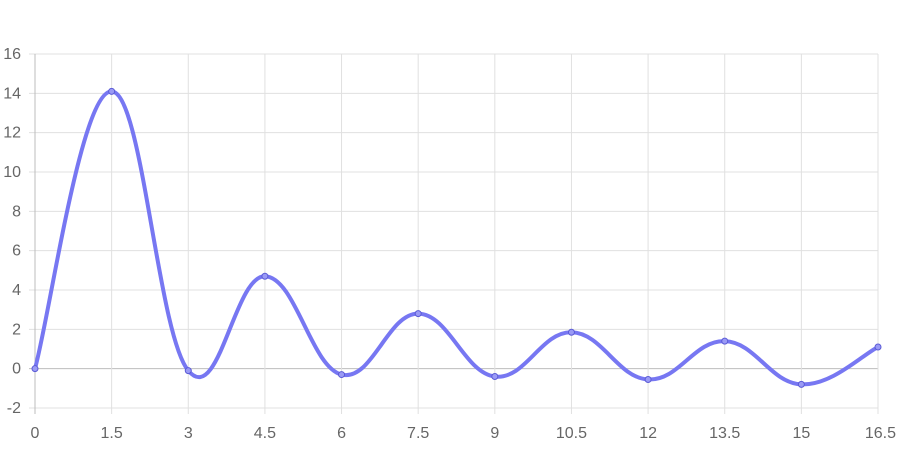 The image size is (900, 450). I want to click on y-tick-label: 2, so click(16, 329).